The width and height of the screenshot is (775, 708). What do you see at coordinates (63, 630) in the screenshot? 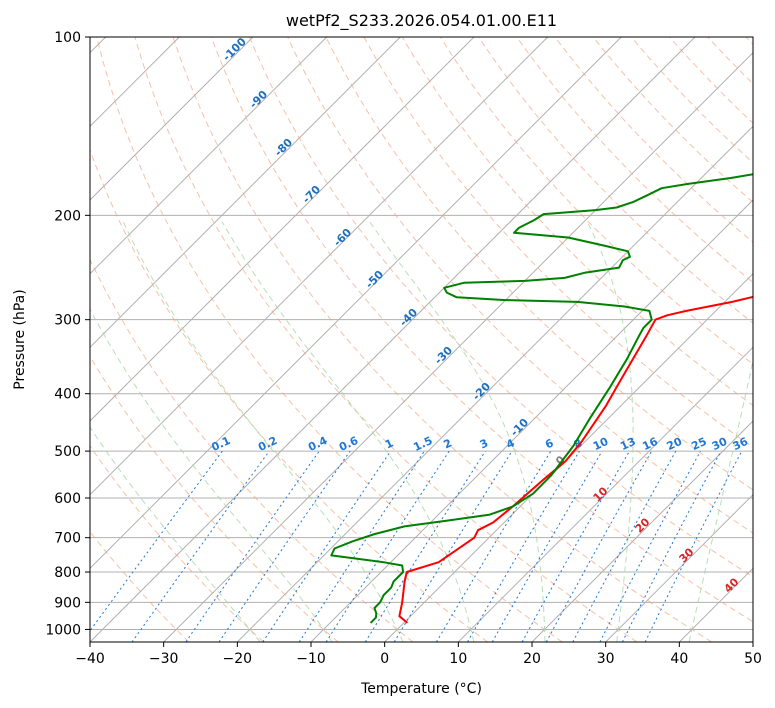
I see `y-tick-label: 1000` at bounding box center [63, 630].